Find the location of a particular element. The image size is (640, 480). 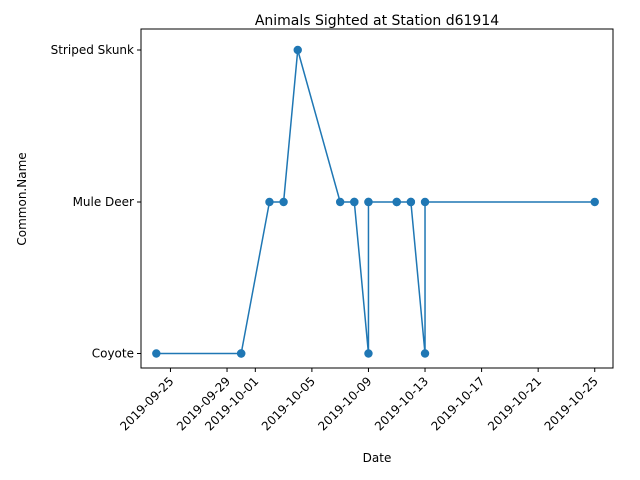

y-tick-label: Mule Deer is located at coordinates (103, 202).